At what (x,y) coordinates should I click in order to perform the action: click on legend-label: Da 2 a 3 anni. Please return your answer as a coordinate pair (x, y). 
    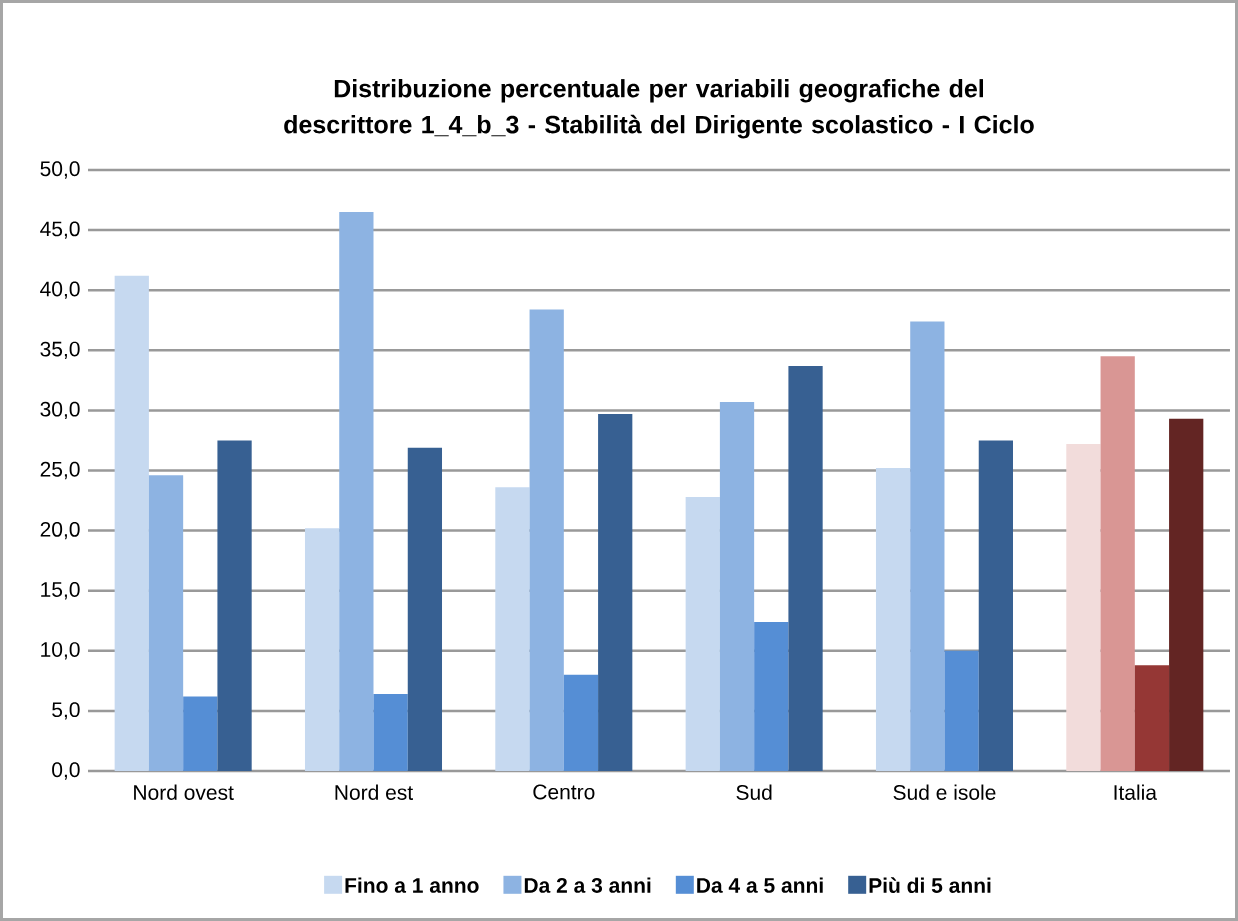
    Looking at the image, I should click on (587, 885).